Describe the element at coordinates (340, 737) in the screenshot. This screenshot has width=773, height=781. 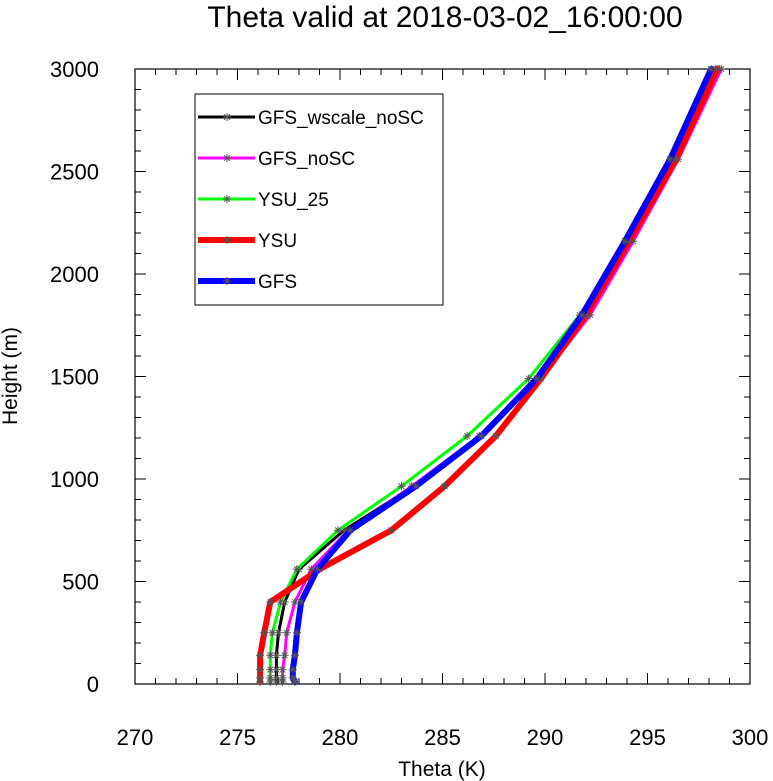
I see `x-tick-label: 280` at that location.